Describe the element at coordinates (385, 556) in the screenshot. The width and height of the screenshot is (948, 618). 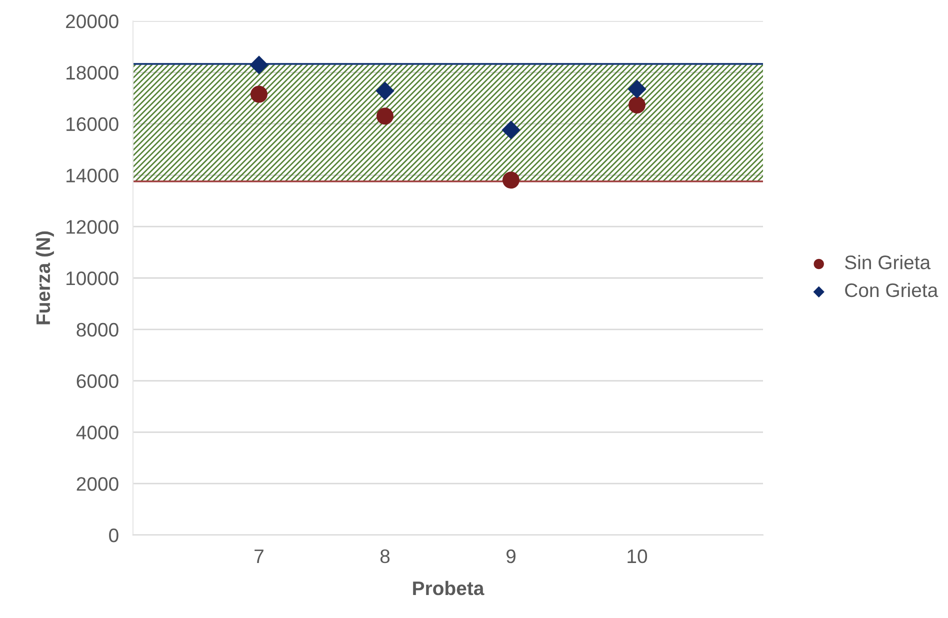
I see `x-tick-label: 8` at that location.